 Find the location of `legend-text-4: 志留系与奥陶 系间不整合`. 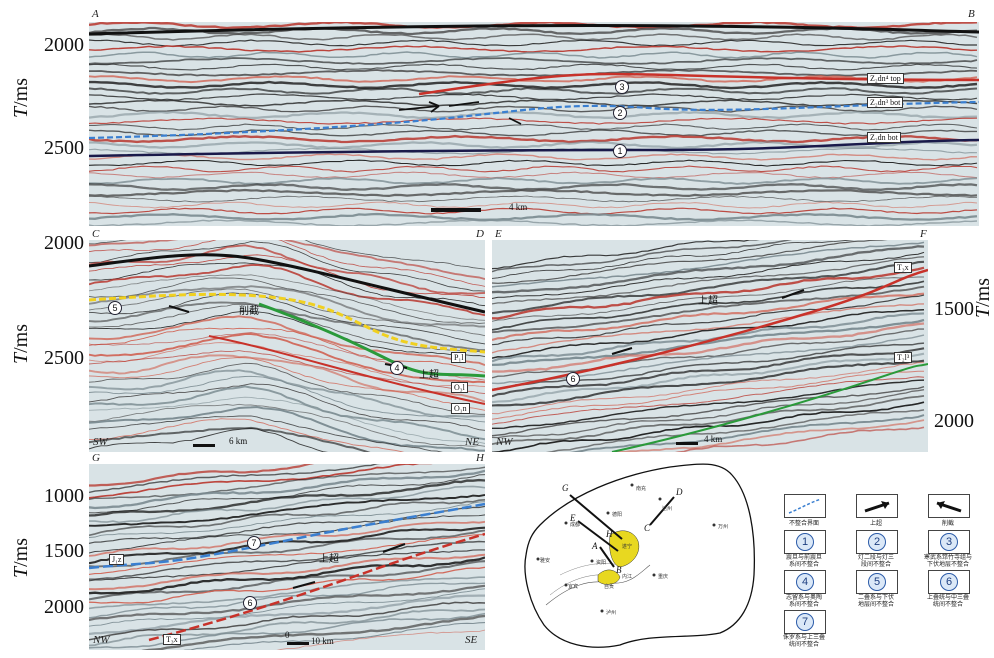

legend-text-4: 志留系与奥陶 系间不整合 is located at coordinates (803, 601).